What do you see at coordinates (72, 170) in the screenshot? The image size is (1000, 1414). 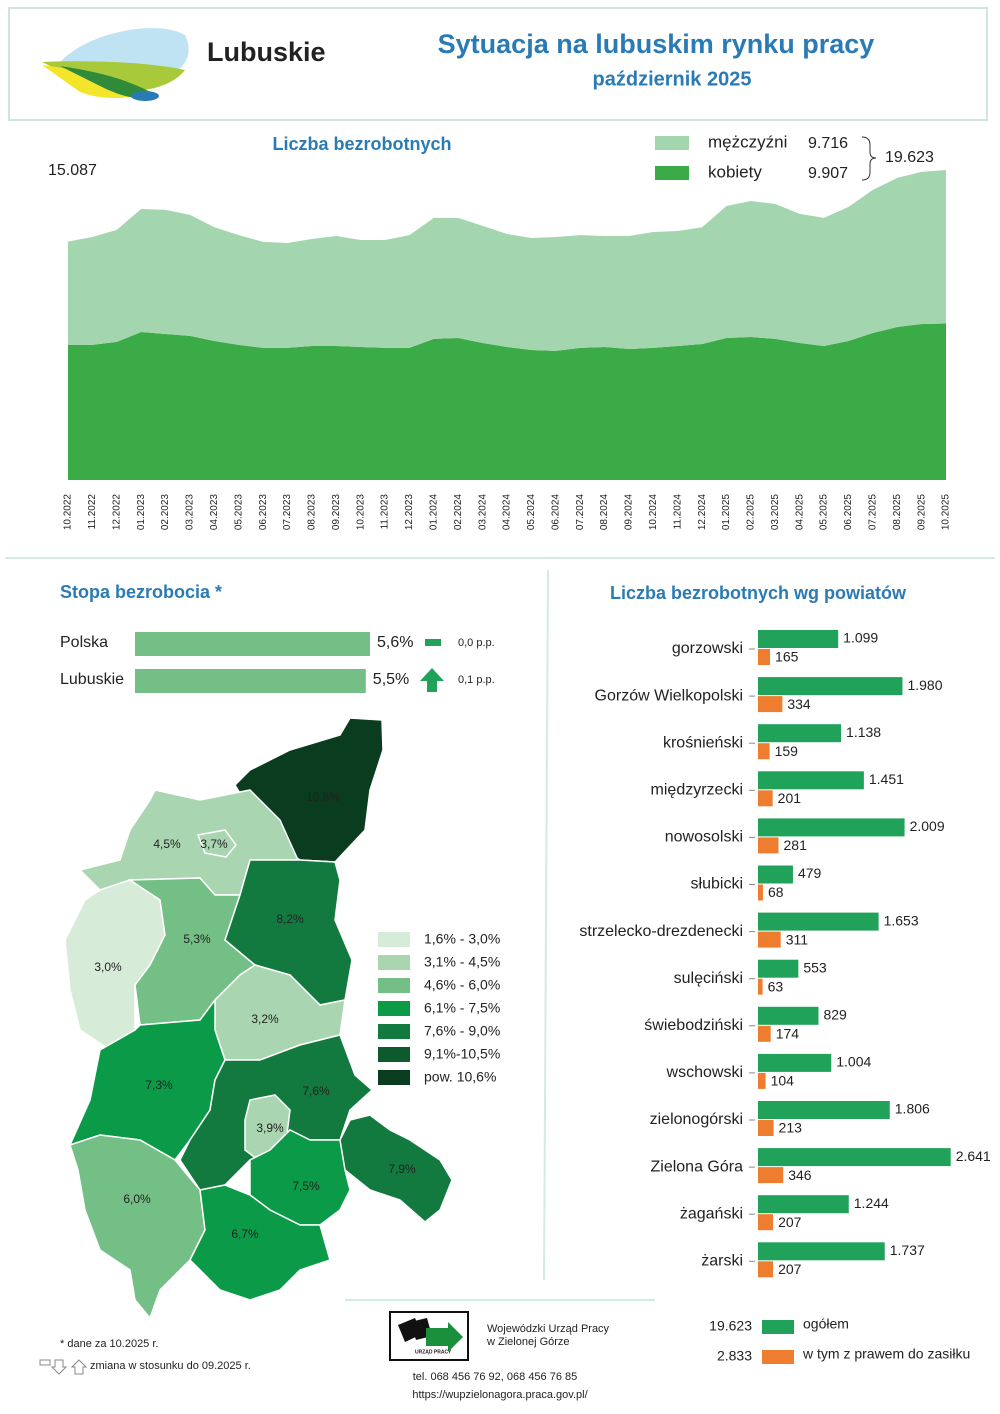 I see `total-label: 15.087` at bounding box center [72, 170].